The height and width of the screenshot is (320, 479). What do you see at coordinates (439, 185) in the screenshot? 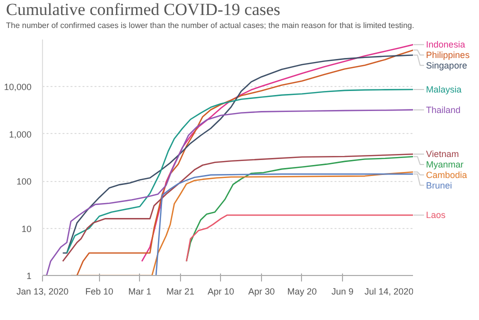
I see `series-label: Brunei` at bounding box center [439, 185].